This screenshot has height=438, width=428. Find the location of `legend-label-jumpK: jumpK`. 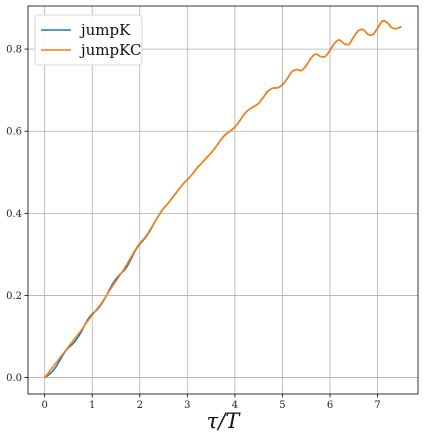

legend-label-jumpK: jumpK is located at coordinates (105, 30).